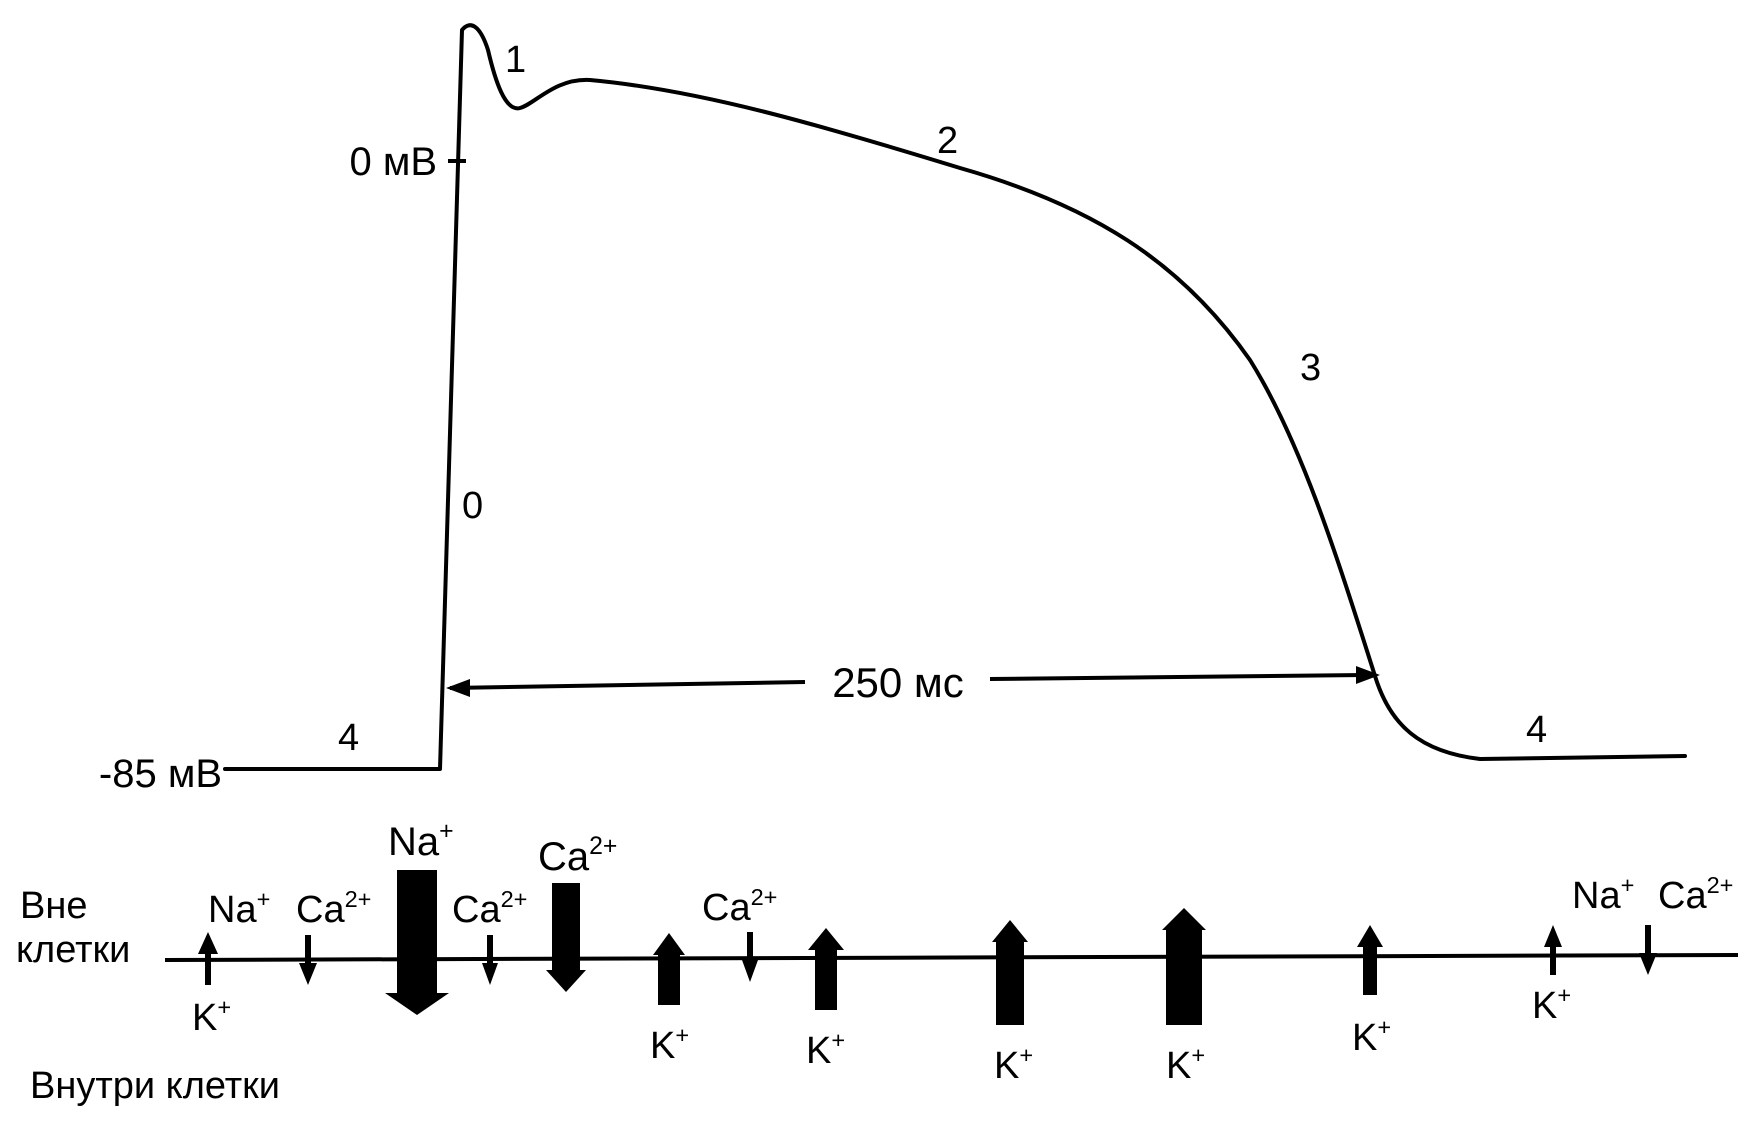 Image resolution: width=1748 pixels, height=1125 pixels. I want to click on k-label-3: K+, so click(825, 1049).